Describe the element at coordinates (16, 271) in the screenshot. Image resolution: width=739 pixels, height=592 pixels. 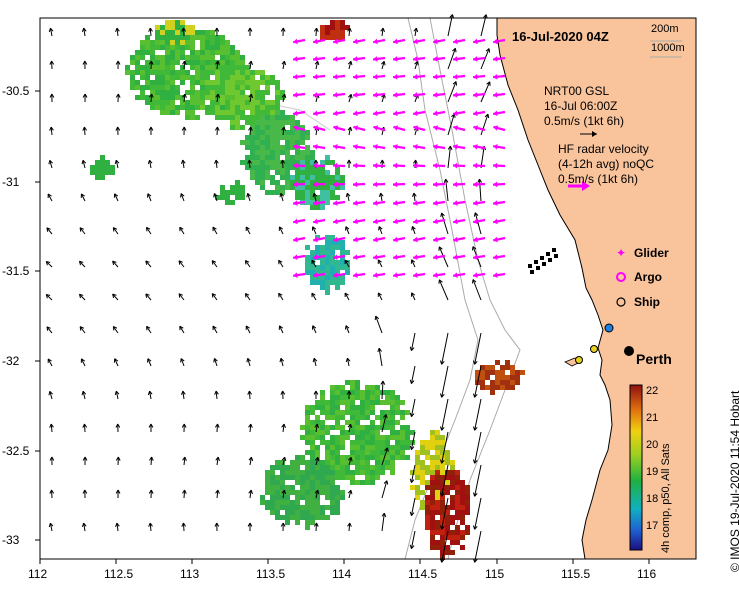
I see `lat-tick-label: -31.5` at that location.